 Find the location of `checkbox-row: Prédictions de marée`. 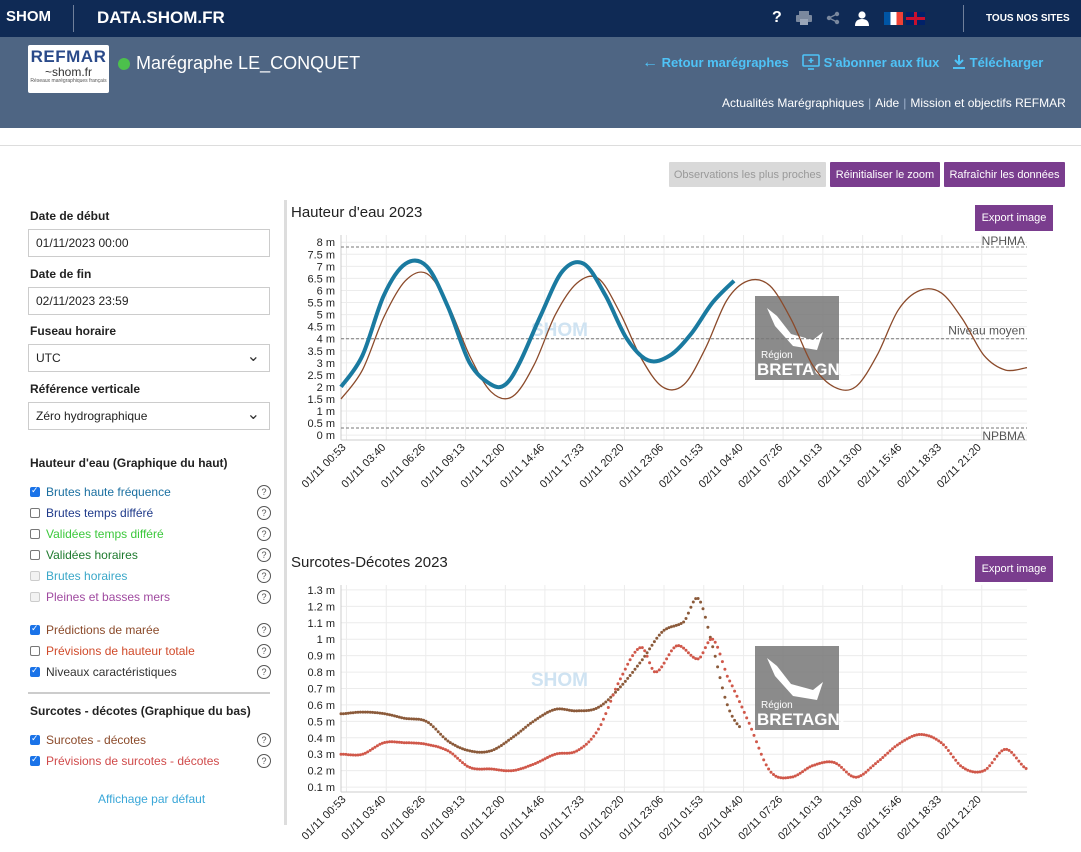

checkbox-row: Prédictions de marée is located at coordinates (150, 630).